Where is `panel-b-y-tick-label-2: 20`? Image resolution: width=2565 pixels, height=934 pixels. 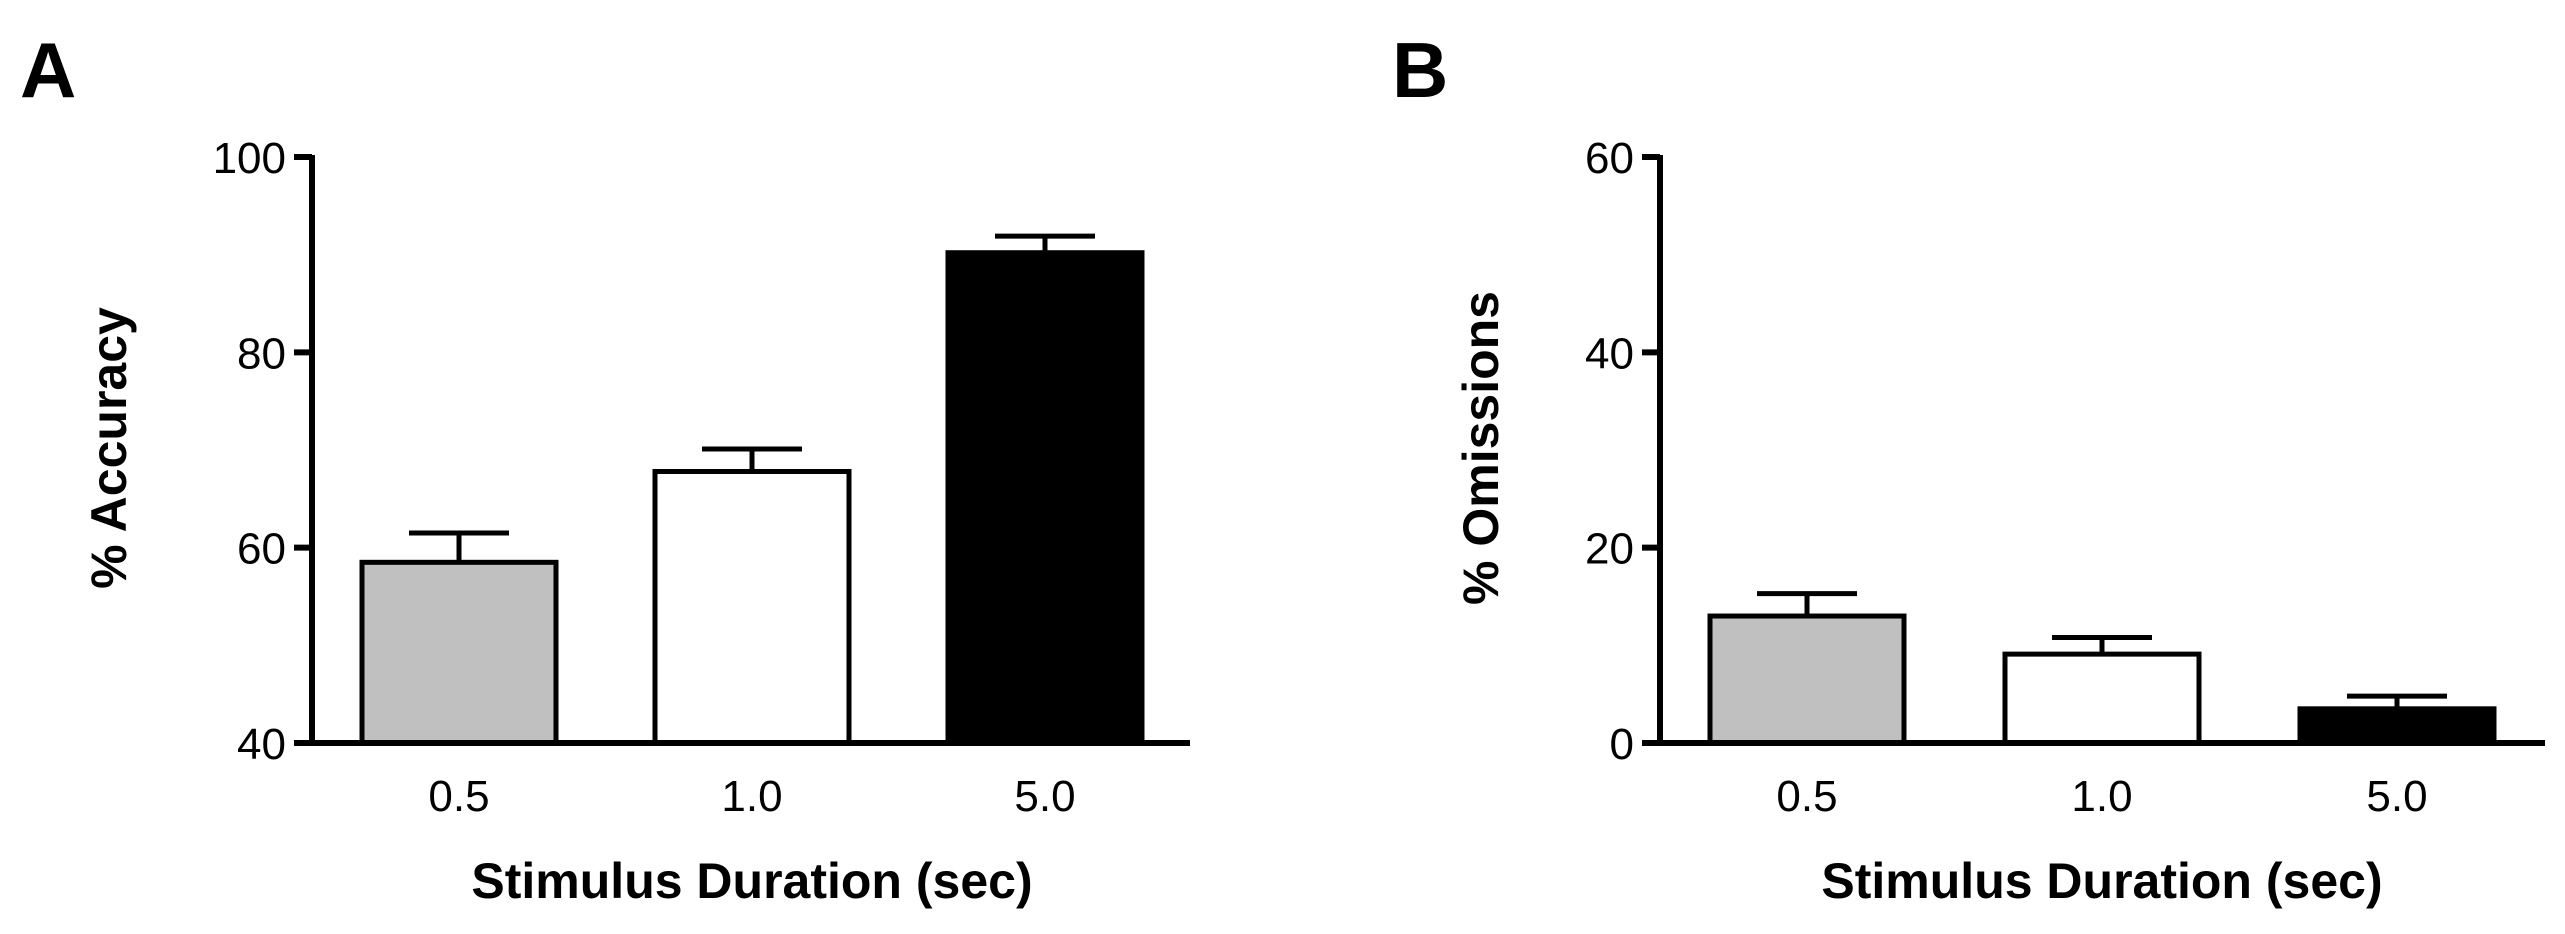 panel-b-y-tick-label-2: 20 is located at coordinates (1609, 549).